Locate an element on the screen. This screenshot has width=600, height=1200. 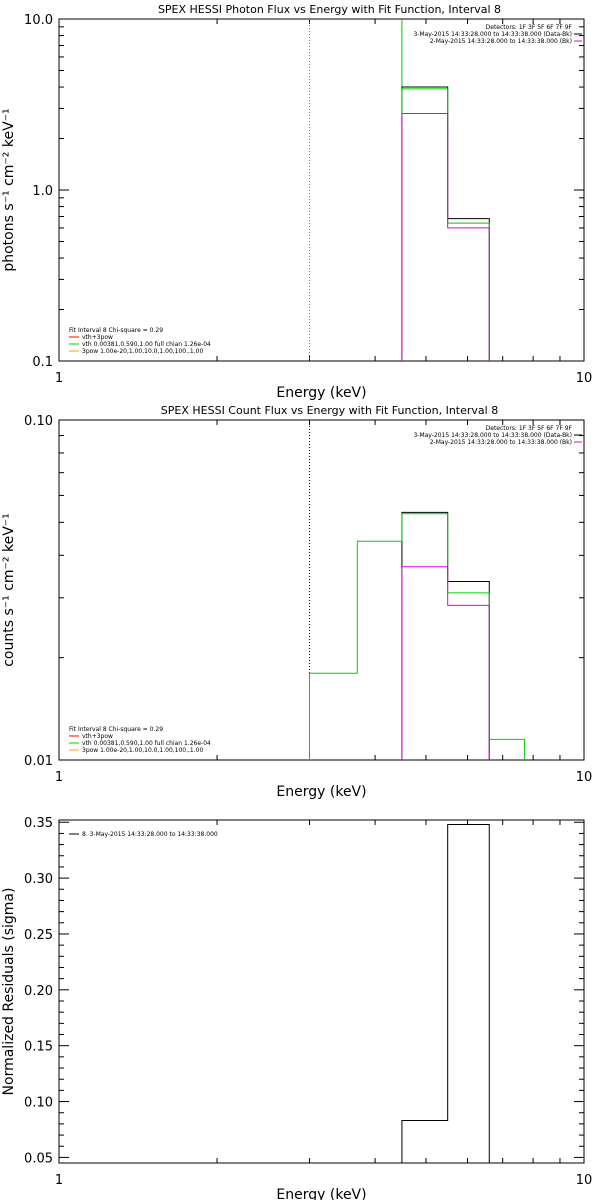
y-tick-label: 0.1 is located at coordinates (42, 362).